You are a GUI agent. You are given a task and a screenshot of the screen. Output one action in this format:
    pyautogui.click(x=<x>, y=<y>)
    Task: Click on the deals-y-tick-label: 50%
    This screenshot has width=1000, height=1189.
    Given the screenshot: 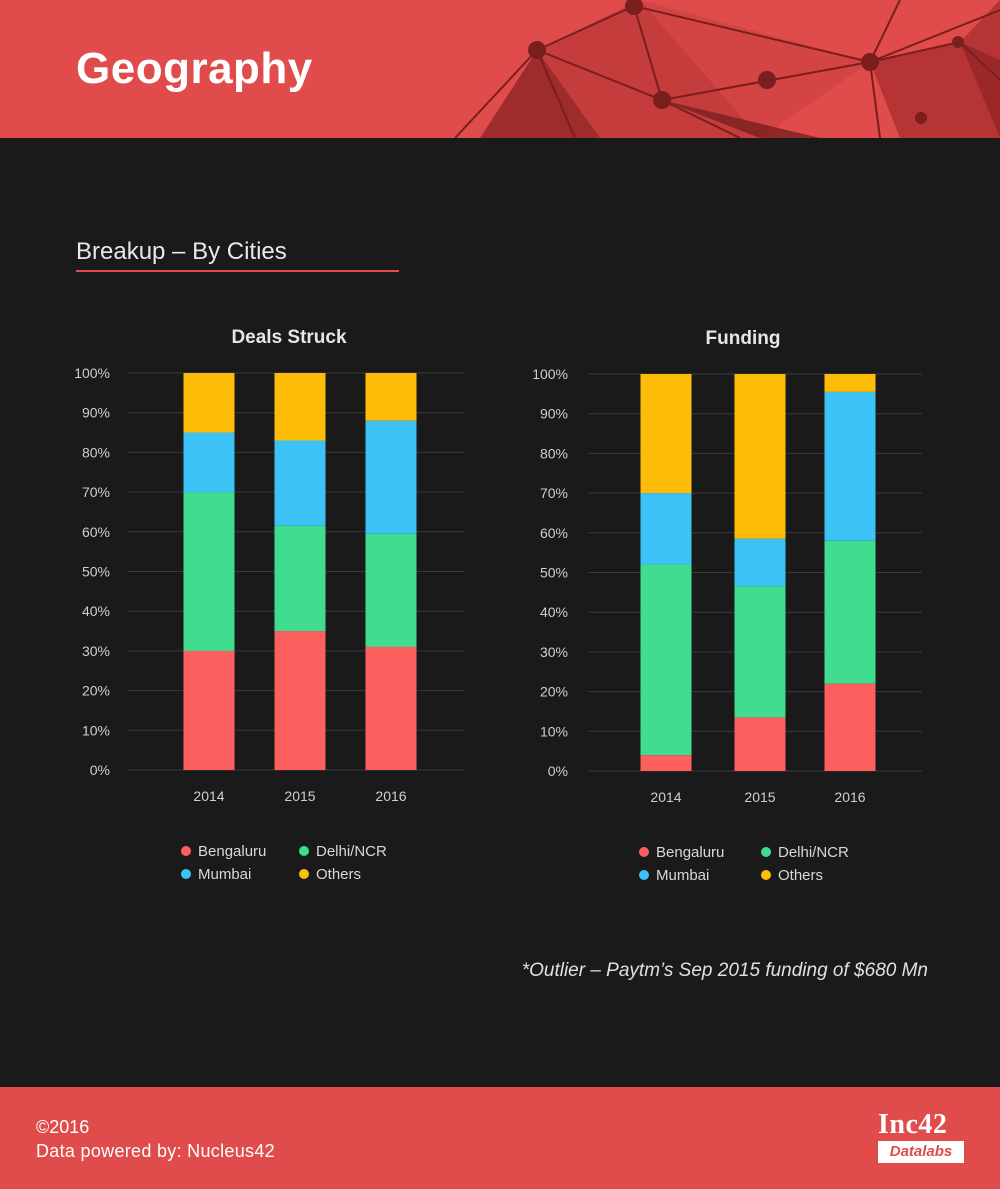 What is the action you would take?
    pyautogui.click(x=96, y=572)
    